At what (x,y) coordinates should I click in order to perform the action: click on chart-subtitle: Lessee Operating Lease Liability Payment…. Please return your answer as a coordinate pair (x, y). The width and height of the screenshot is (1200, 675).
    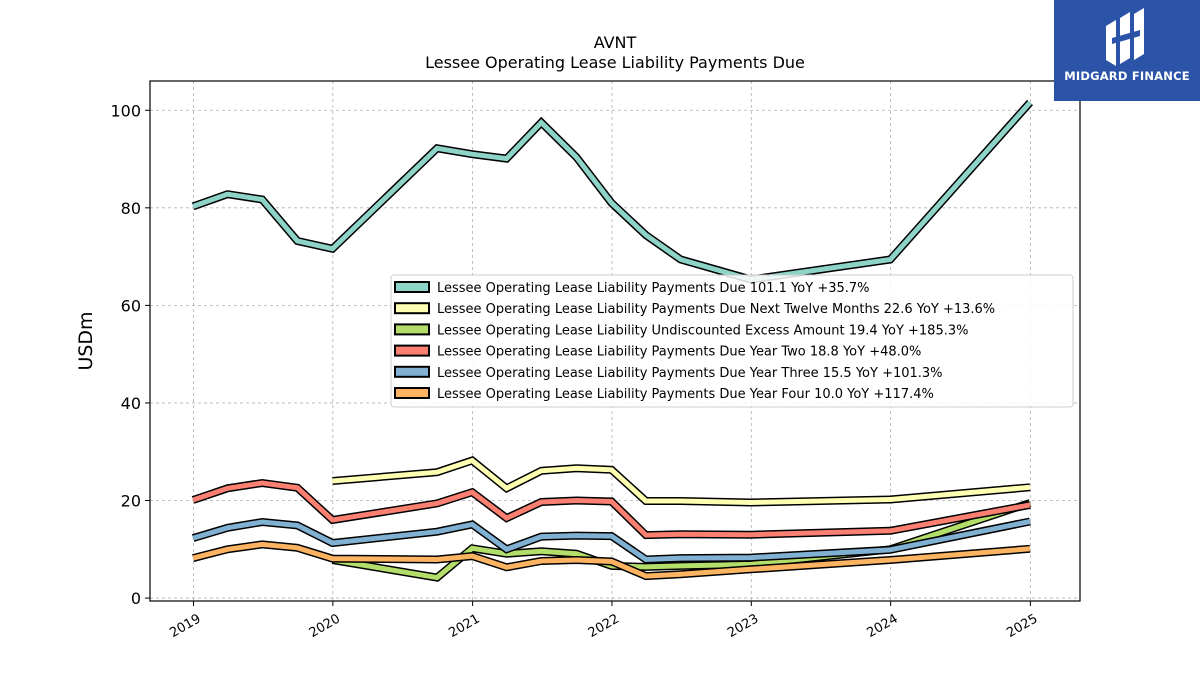
    Looking at the image, I should click on (615, 62).